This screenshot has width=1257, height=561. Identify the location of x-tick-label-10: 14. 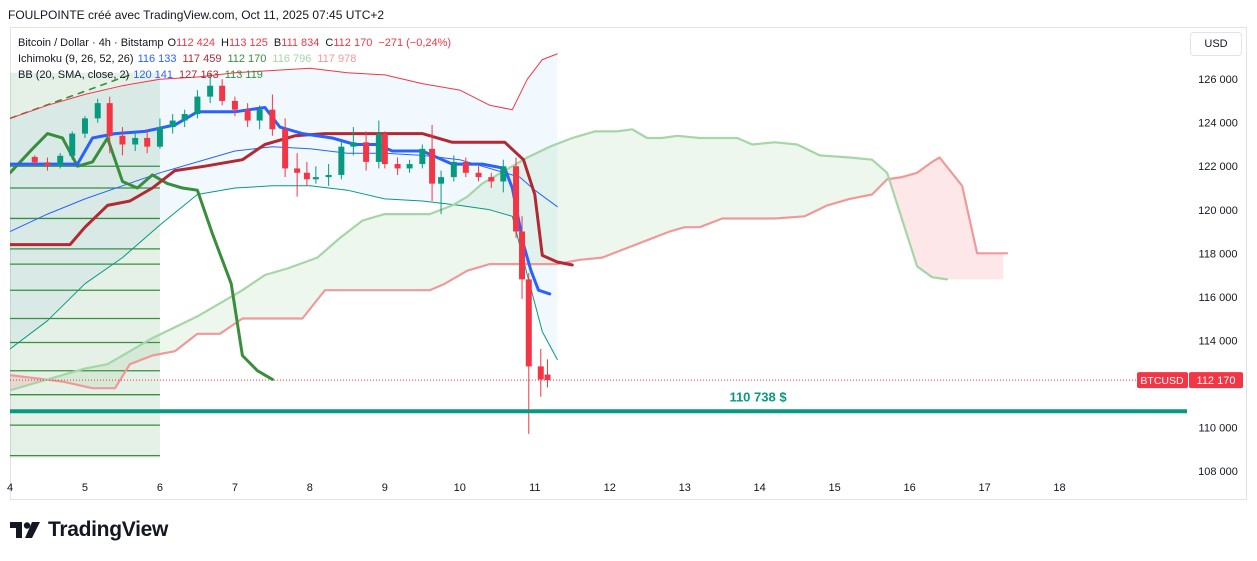
(760, 488).